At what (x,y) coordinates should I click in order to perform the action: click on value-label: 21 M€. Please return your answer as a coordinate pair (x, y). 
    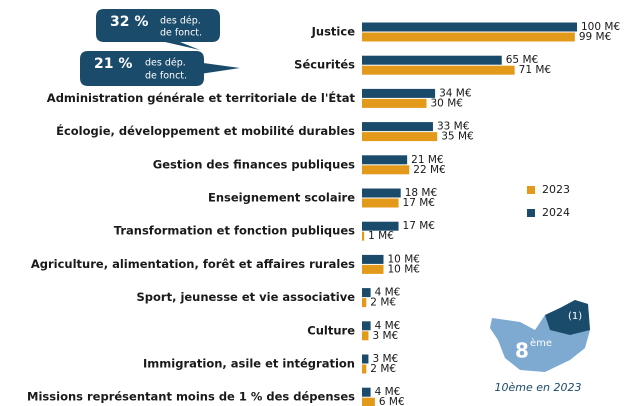
    Looking at the image, I should click on (427, 160).